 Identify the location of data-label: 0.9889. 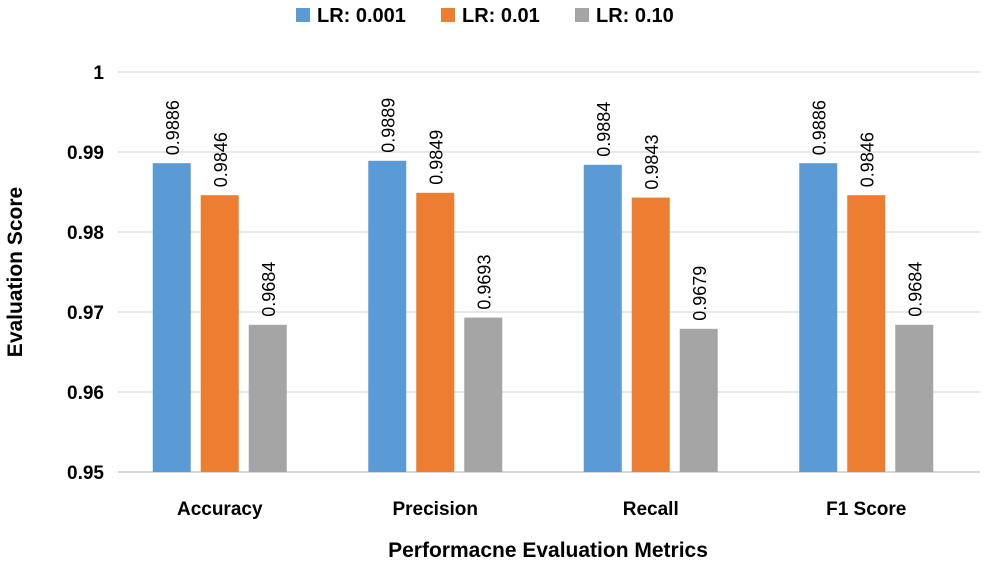
(388, 125).